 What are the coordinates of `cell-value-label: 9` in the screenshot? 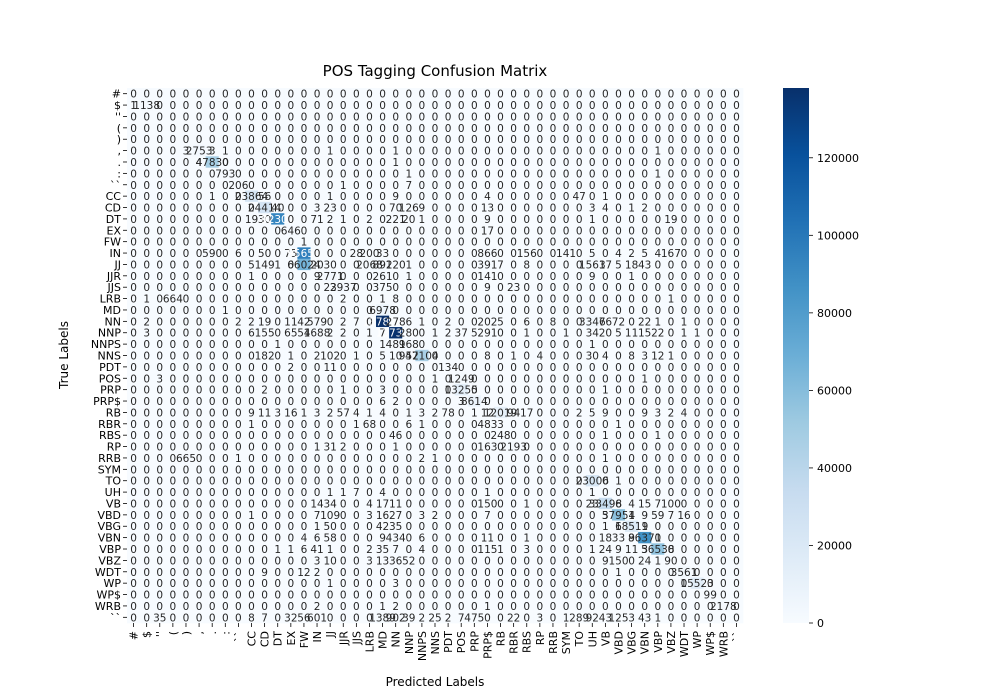 It's located at (487, 220).